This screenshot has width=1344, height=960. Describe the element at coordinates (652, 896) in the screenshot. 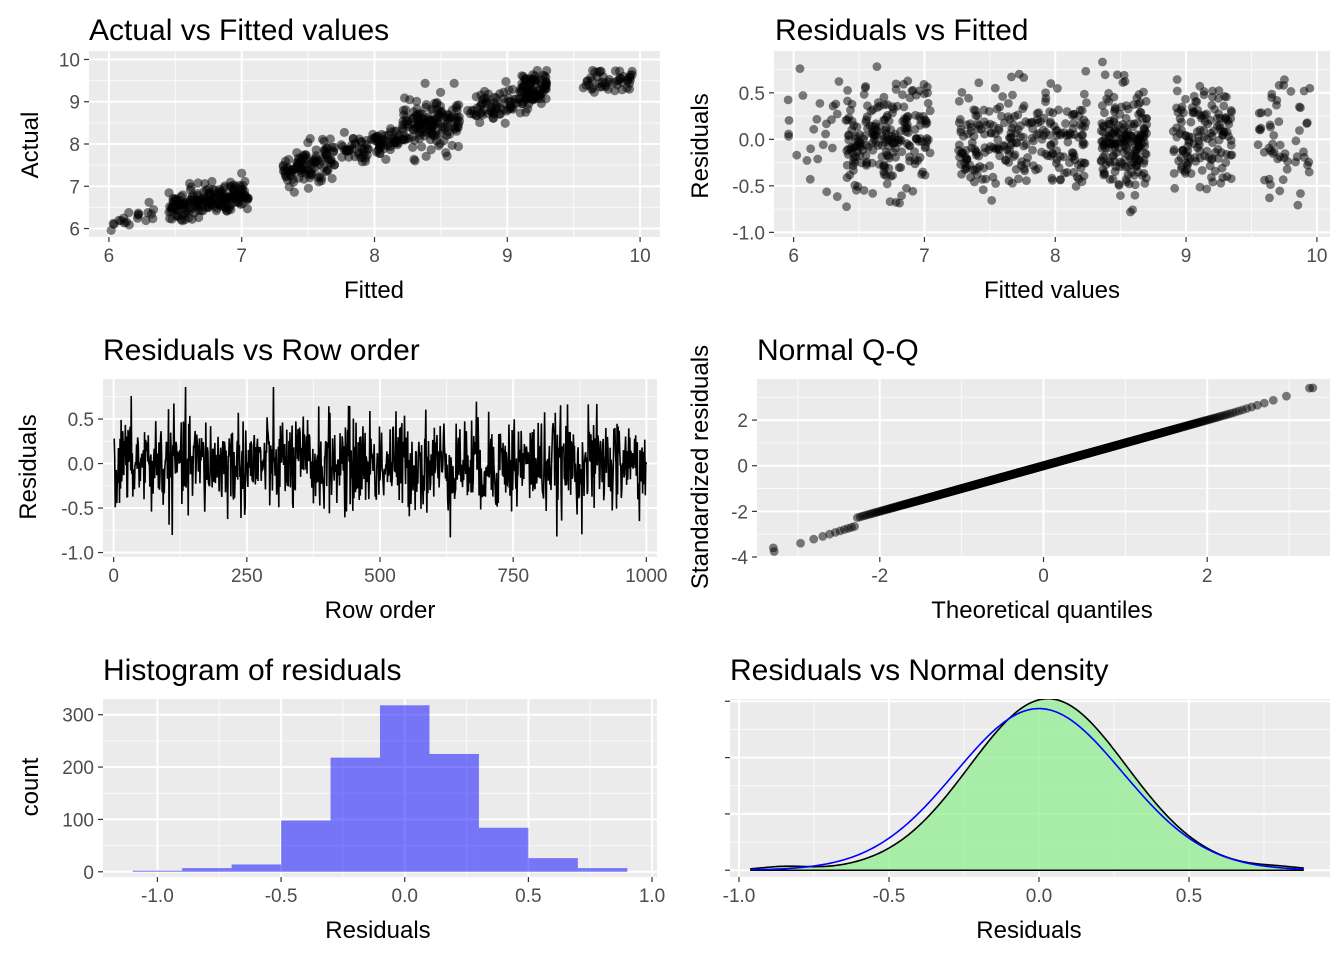

I see `x-tick-label: 1.0` at that location.